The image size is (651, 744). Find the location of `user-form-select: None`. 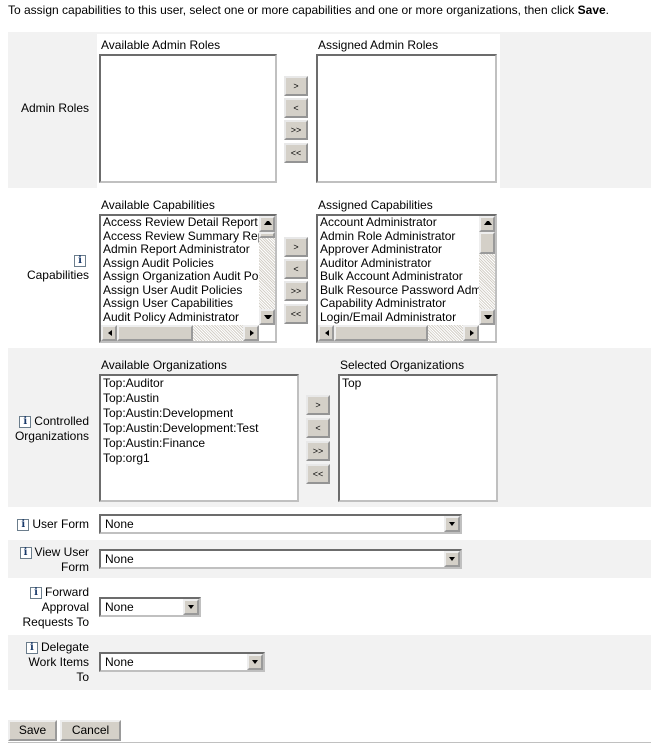

user-form-select: None is located at coordinates (280, 524).